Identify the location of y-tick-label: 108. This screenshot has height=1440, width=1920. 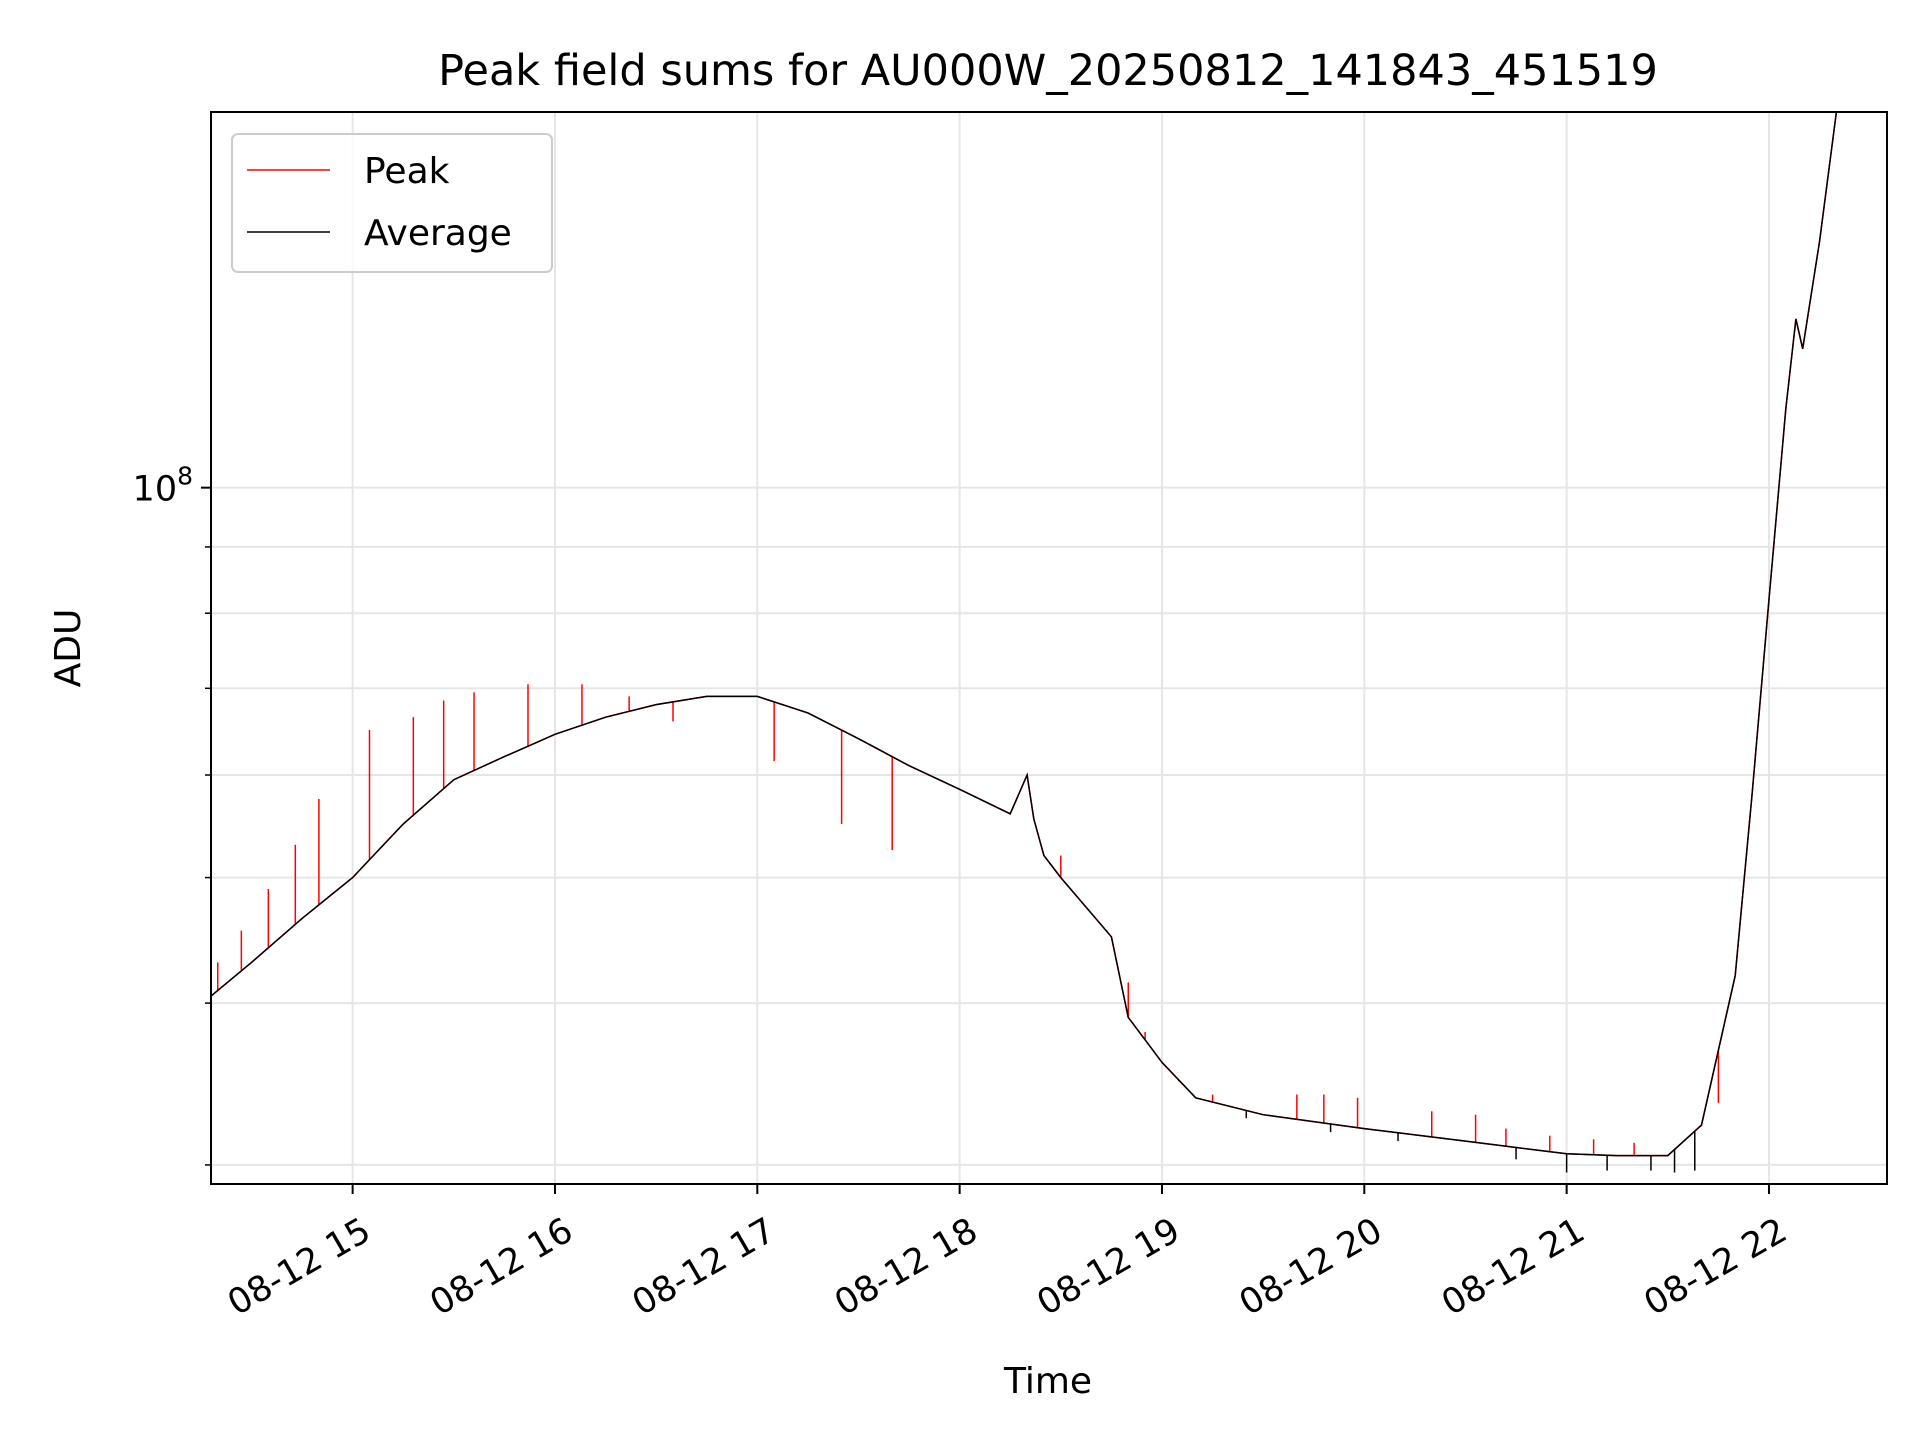
(163, 486).